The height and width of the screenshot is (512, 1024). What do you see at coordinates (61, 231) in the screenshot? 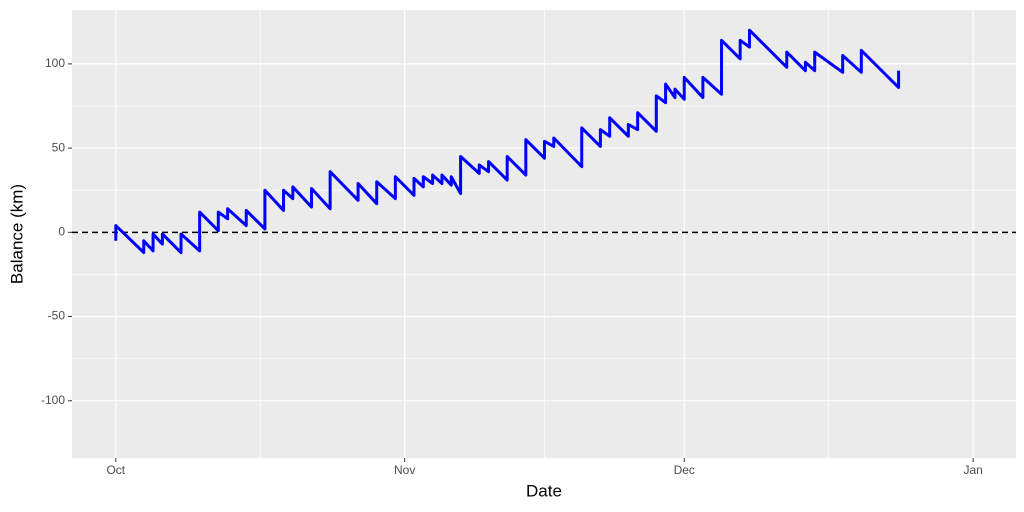
I see `y-tick-label: 0` at bounding box center [61, 231].